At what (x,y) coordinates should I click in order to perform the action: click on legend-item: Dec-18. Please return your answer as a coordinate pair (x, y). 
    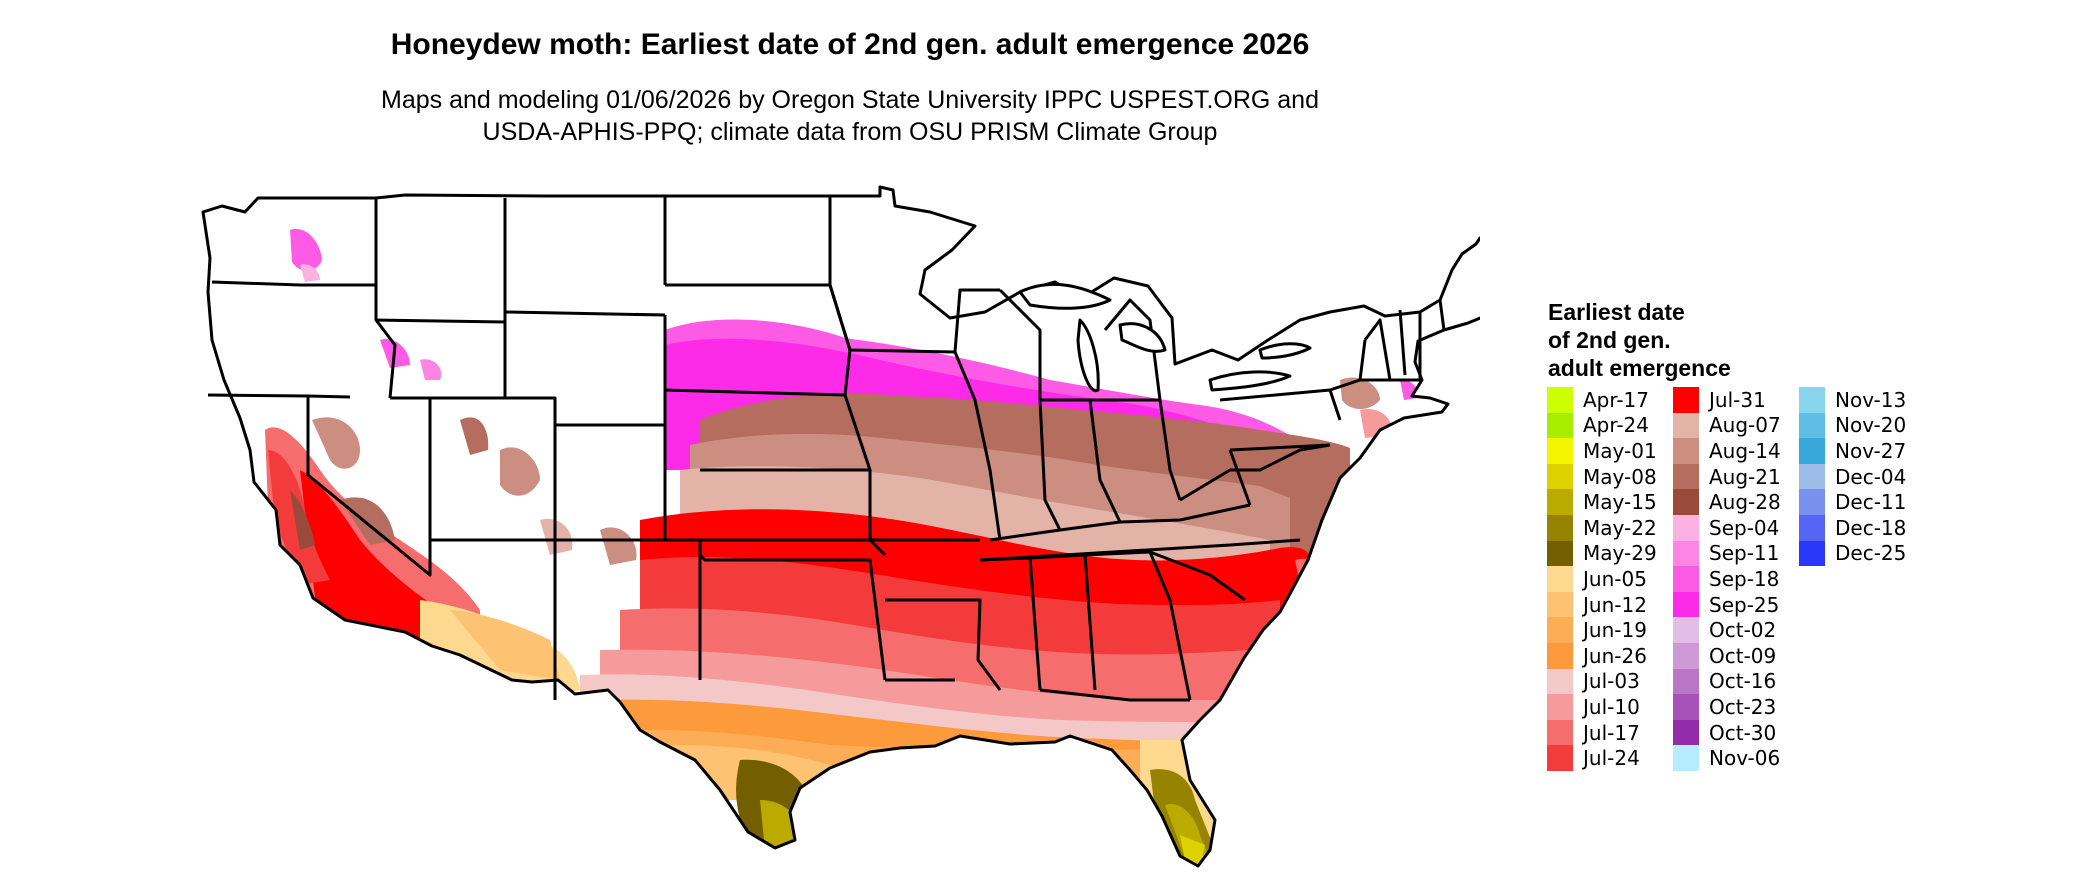
    Looking at the image, I should click on (1852, 527).